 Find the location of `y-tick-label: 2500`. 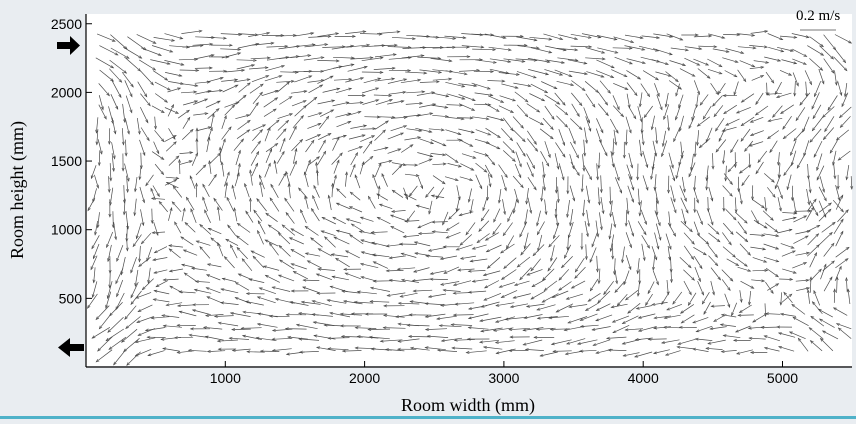

y-tick-label: 2500 is located at coordinates (66, 24).